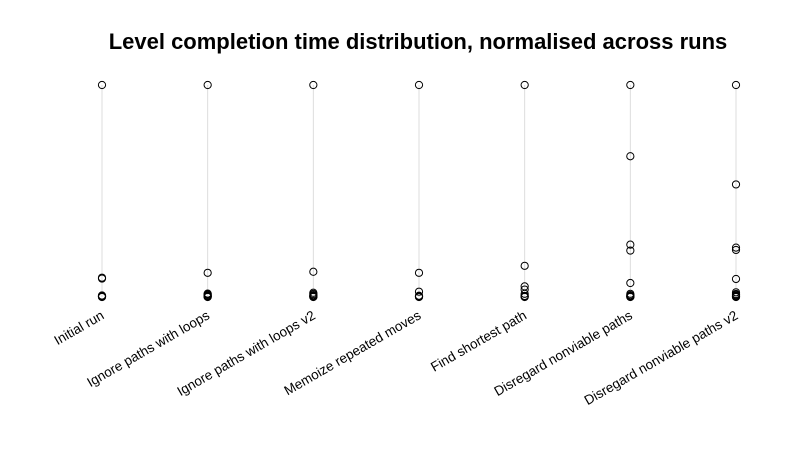 Image resolution: width=800 pixels, height=450 pixels. What do you see at coordinates (79, 328) in the screenshot?
I see `x-tick-label: Initial run` at bounding box center [79, 328].